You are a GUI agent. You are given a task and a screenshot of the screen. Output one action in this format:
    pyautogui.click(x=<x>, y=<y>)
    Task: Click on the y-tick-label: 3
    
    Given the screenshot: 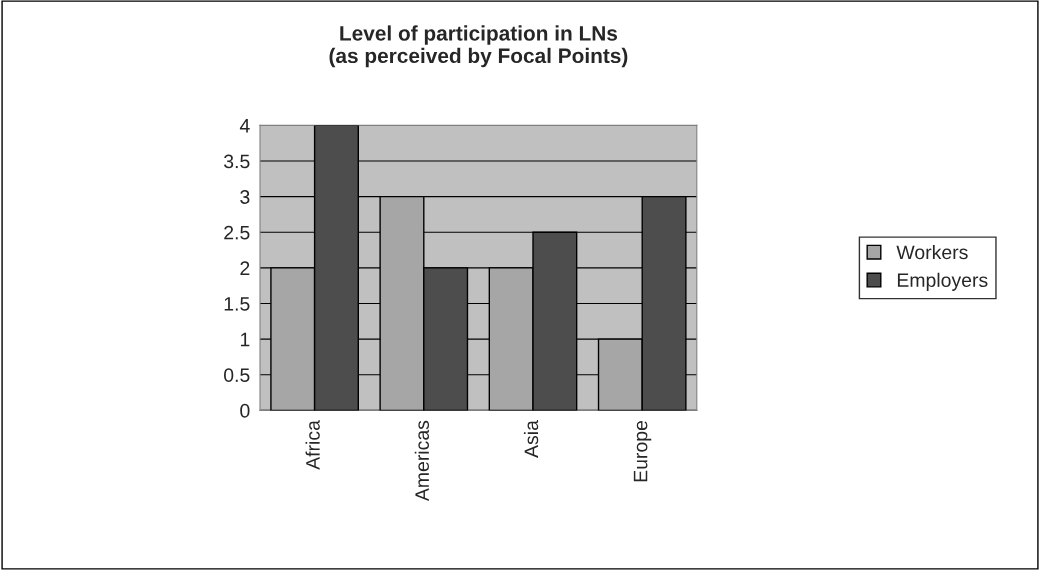 What is the action you would take?
    pyautogui.click(x=245, y=197)
    